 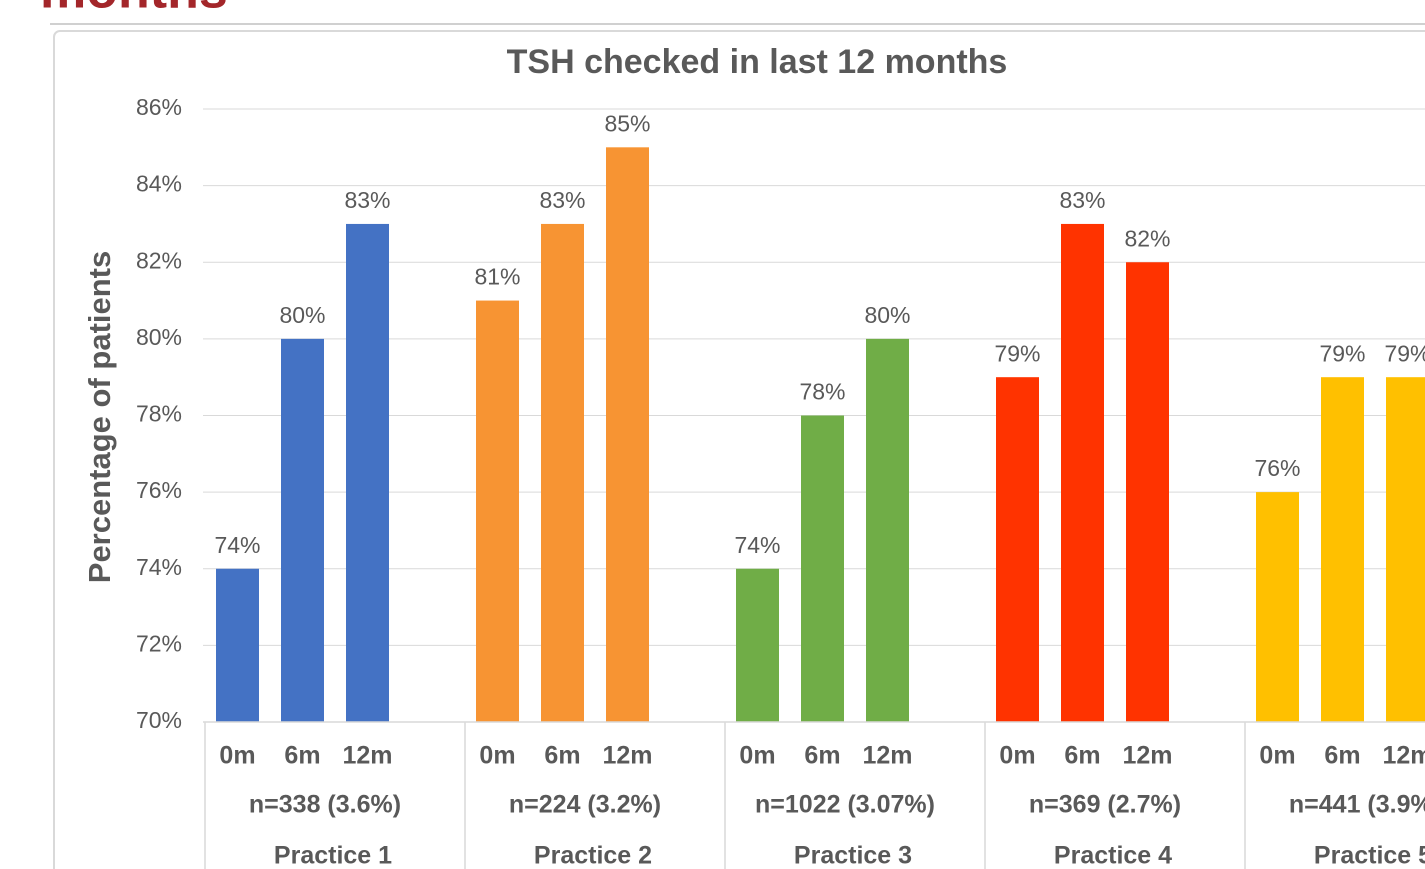 I want to click on group-label: Practice 4, so click(x=1113, y=855).